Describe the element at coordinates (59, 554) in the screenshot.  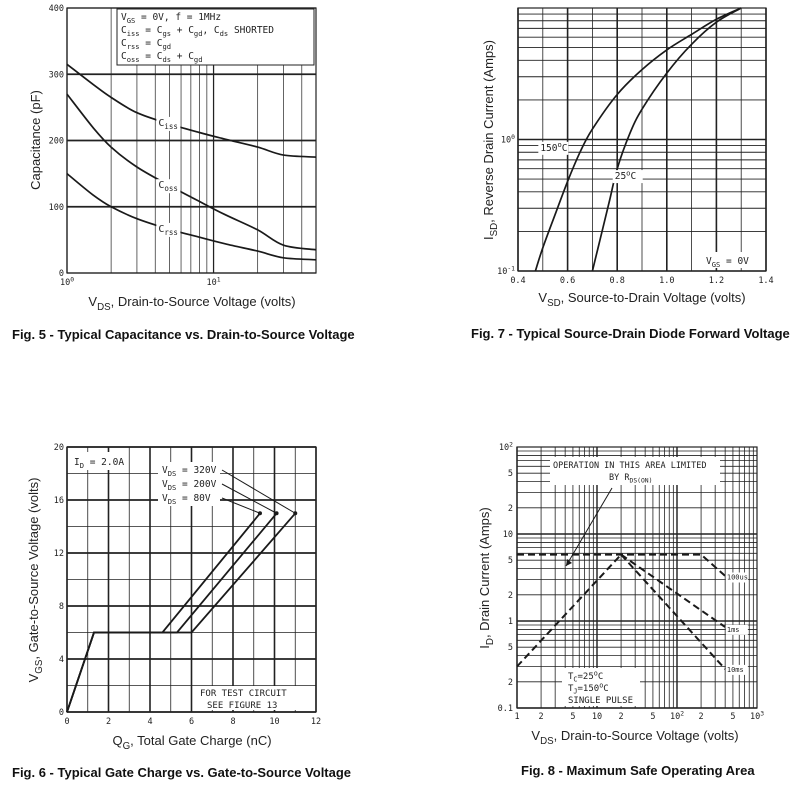
I see `fig6-y-tick-label: 12` at that location.